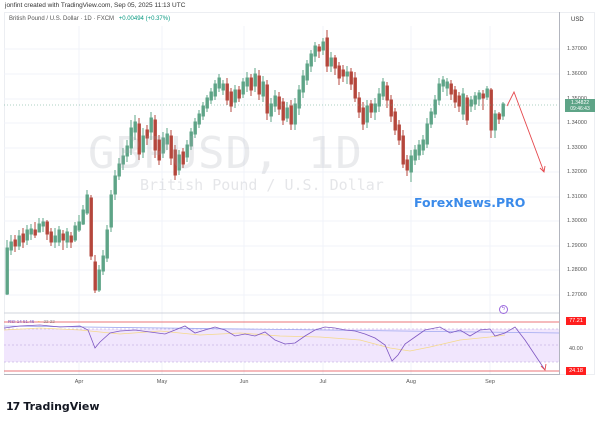  Describe the element at coordinates (61, 406) in the screenshot. I see `tradingview-logo-text: TradingView` at that location.